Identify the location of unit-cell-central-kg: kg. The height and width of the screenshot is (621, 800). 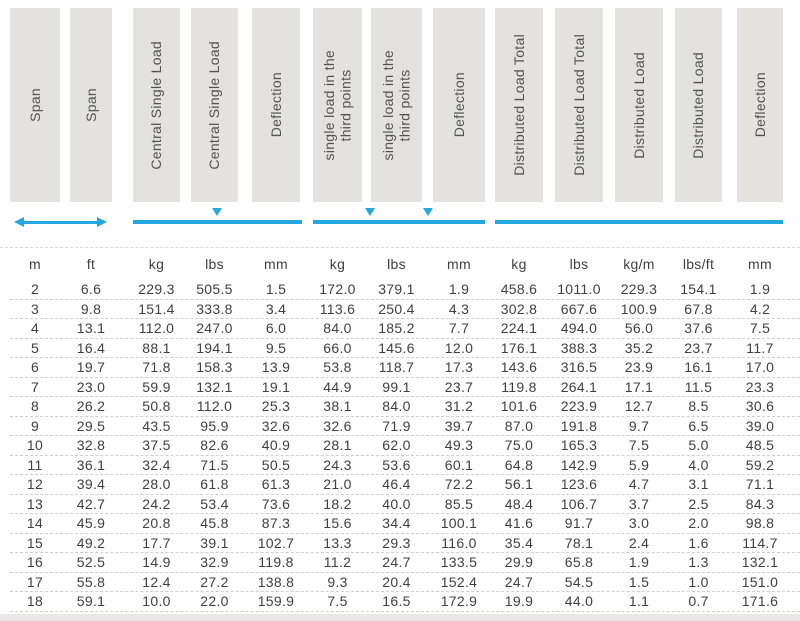
(162, 264).